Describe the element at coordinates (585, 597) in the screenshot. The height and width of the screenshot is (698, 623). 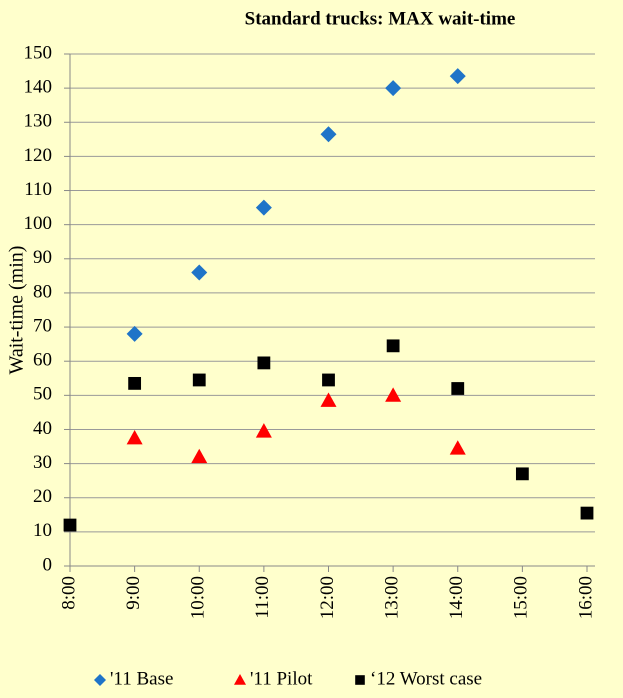
I see `x-tick-label: 16:00` at that location.